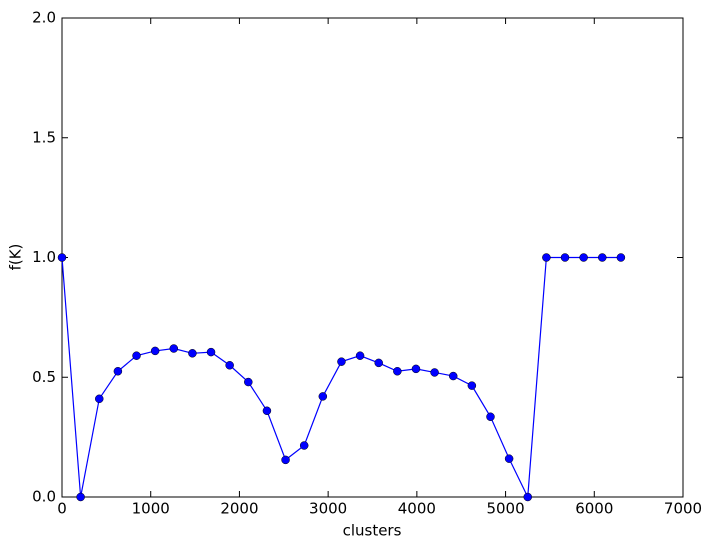 The image size is (711, 550). I want to click on y-tick-label: 1.5, so click(44, 137).